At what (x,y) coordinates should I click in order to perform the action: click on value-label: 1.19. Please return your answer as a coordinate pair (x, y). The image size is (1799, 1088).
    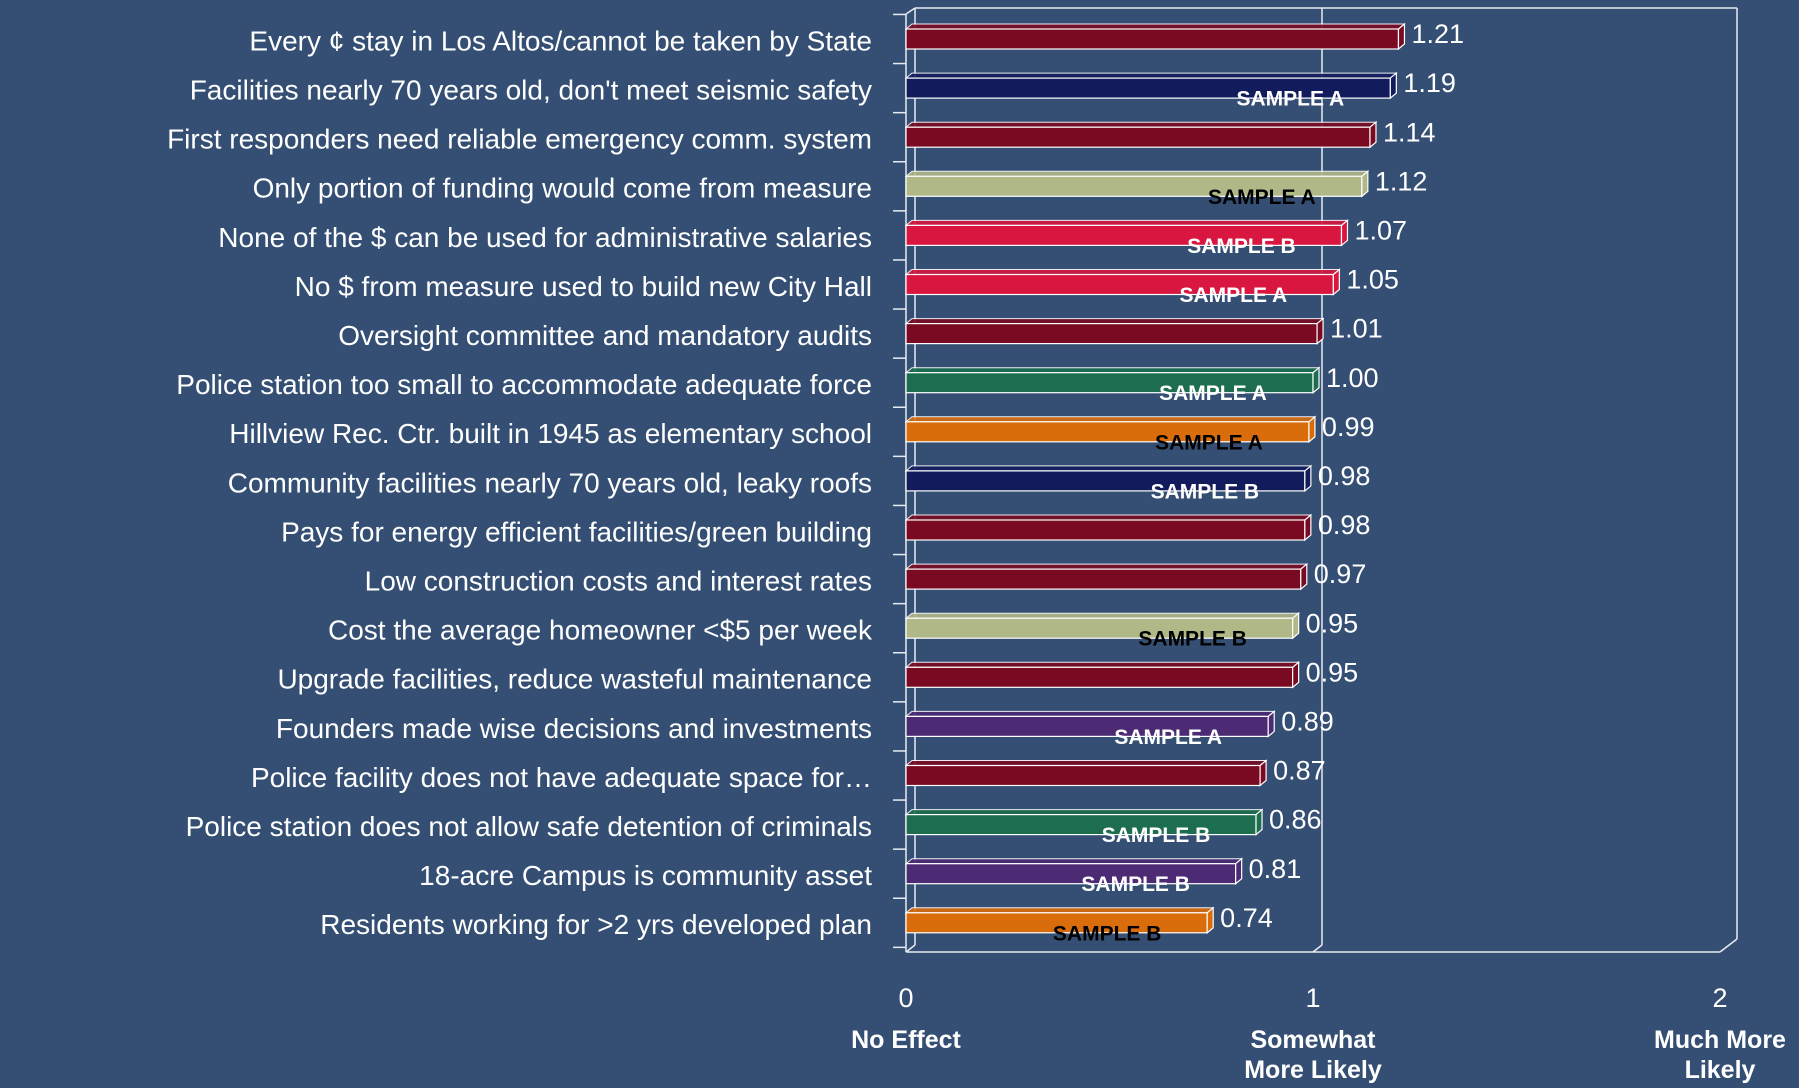
    Looking at the image, I should click on (1429, 83).